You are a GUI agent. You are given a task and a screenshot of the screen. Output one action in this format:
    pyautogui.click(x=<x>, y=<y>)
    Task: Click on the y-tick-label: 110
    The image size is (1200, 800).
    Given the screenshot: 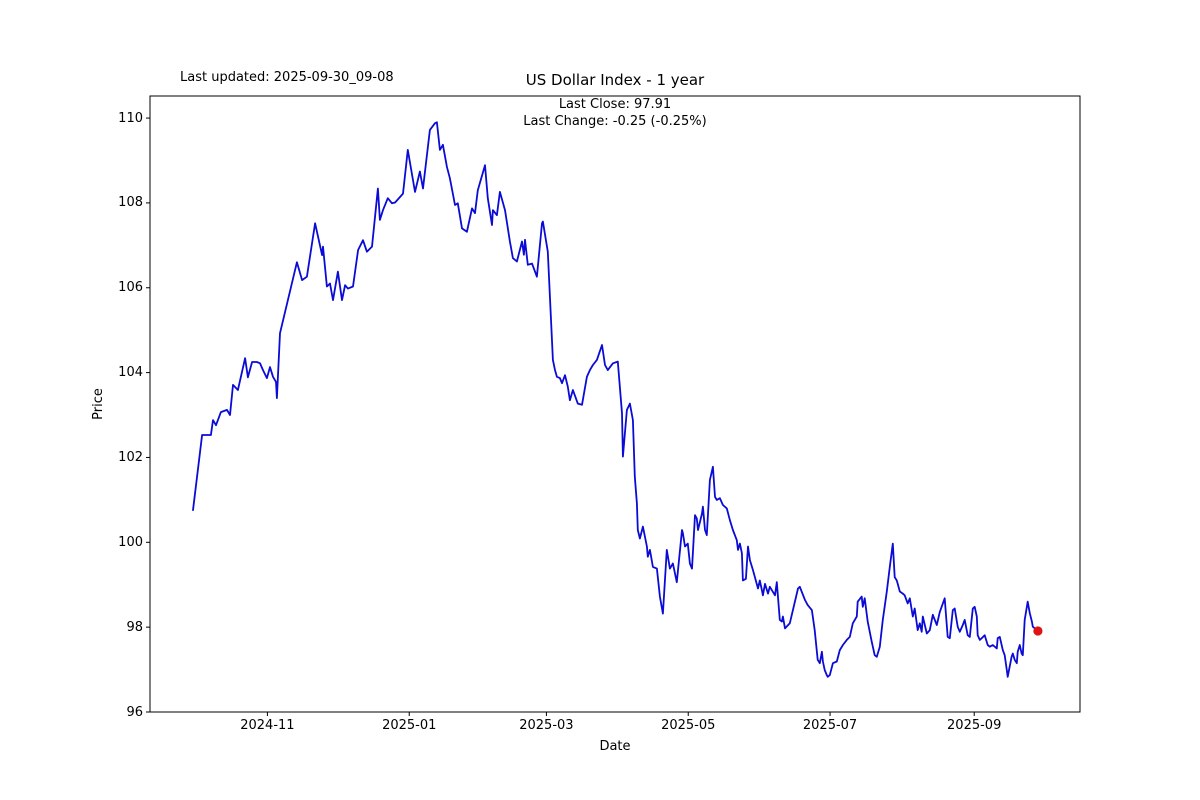 What is the action you would take?
    pyautogui.click(x=130, y=118)
    